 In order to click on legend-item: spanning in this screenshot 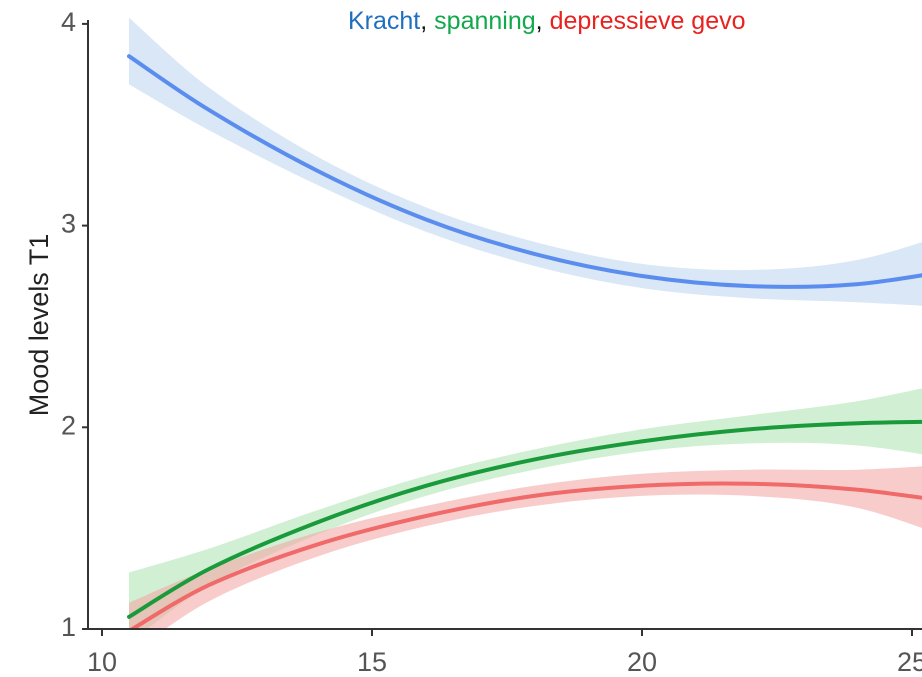, I will do `click(484, 21)`.